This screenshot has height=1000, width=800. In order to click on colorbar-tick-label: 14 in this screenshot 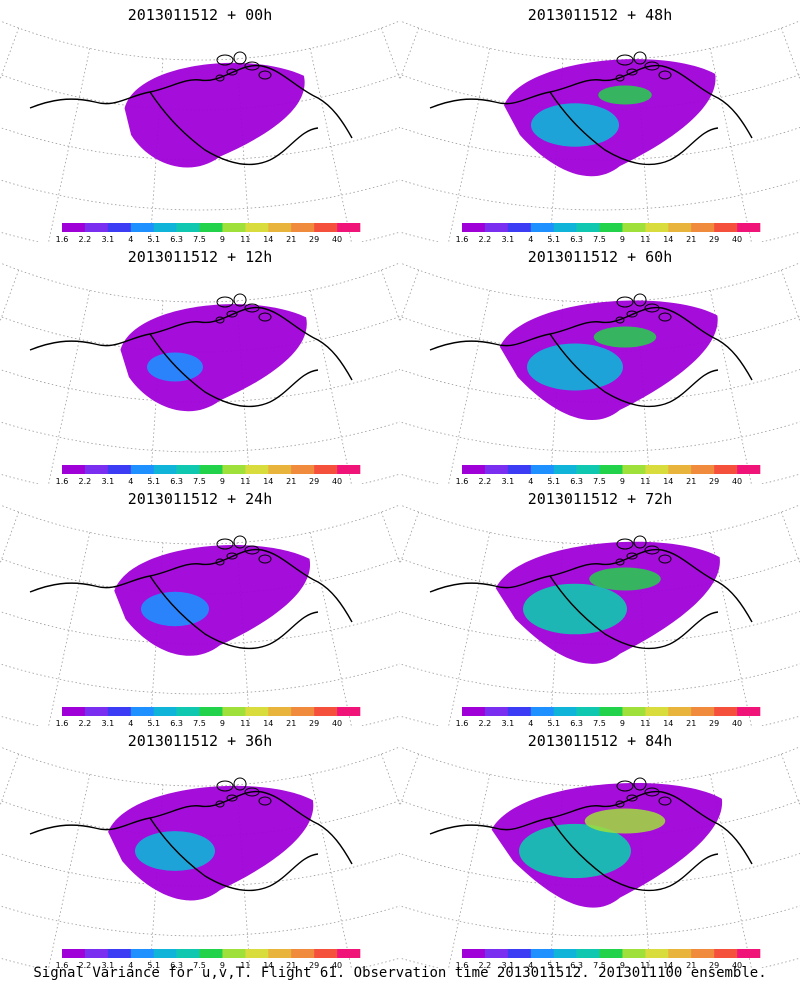, I will do `click(668, 964)`.